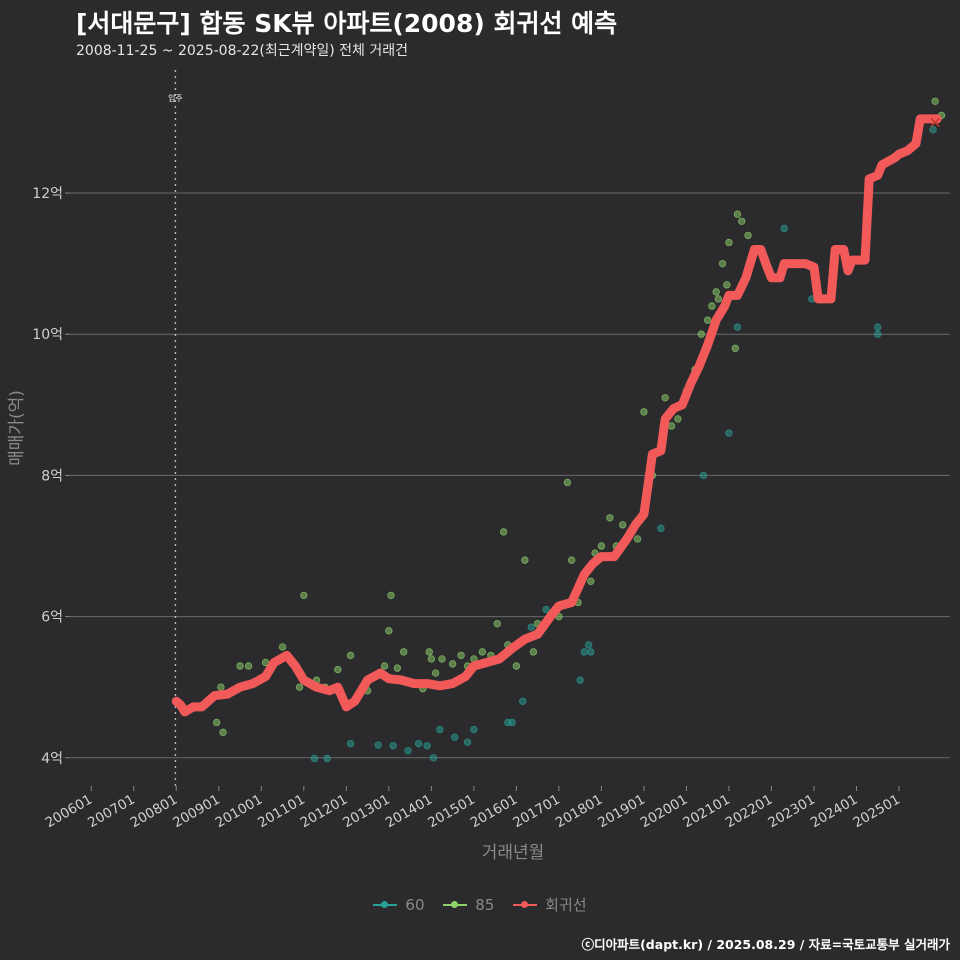 The height and width of the screenshot is (960, 960). What do you see at coordinates (47, 194) in the screenshot?
I see `y-tick-label: 12억` at bounding box center [47, 194].